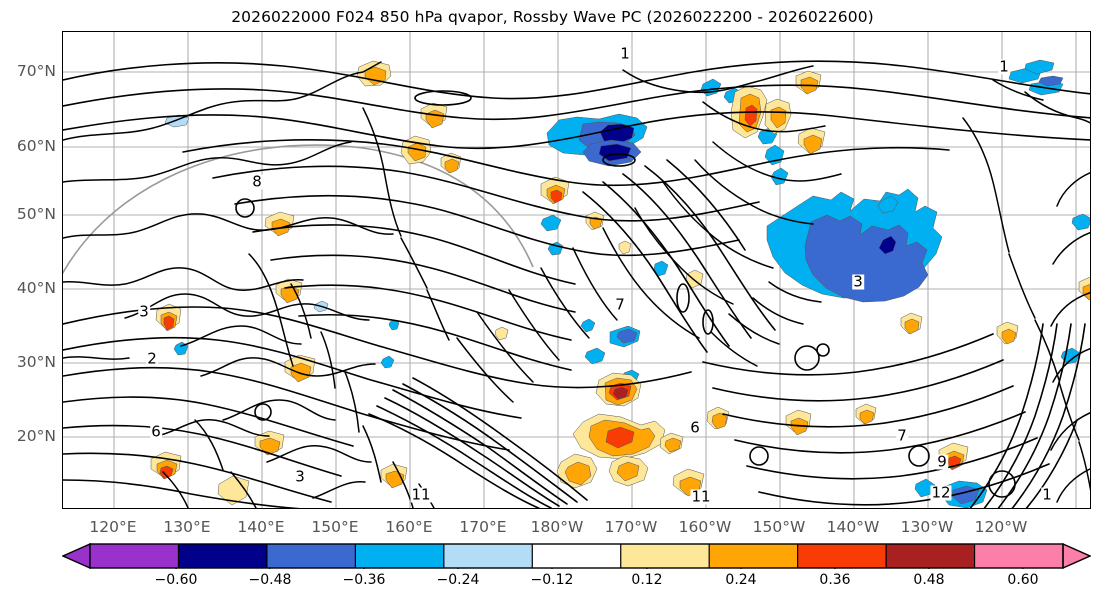 This screenshot has width=1105, height=604. Describe the element at coordinates (36, 288) in the screenshot. I see `y-tick-label: 40°N` at that location.